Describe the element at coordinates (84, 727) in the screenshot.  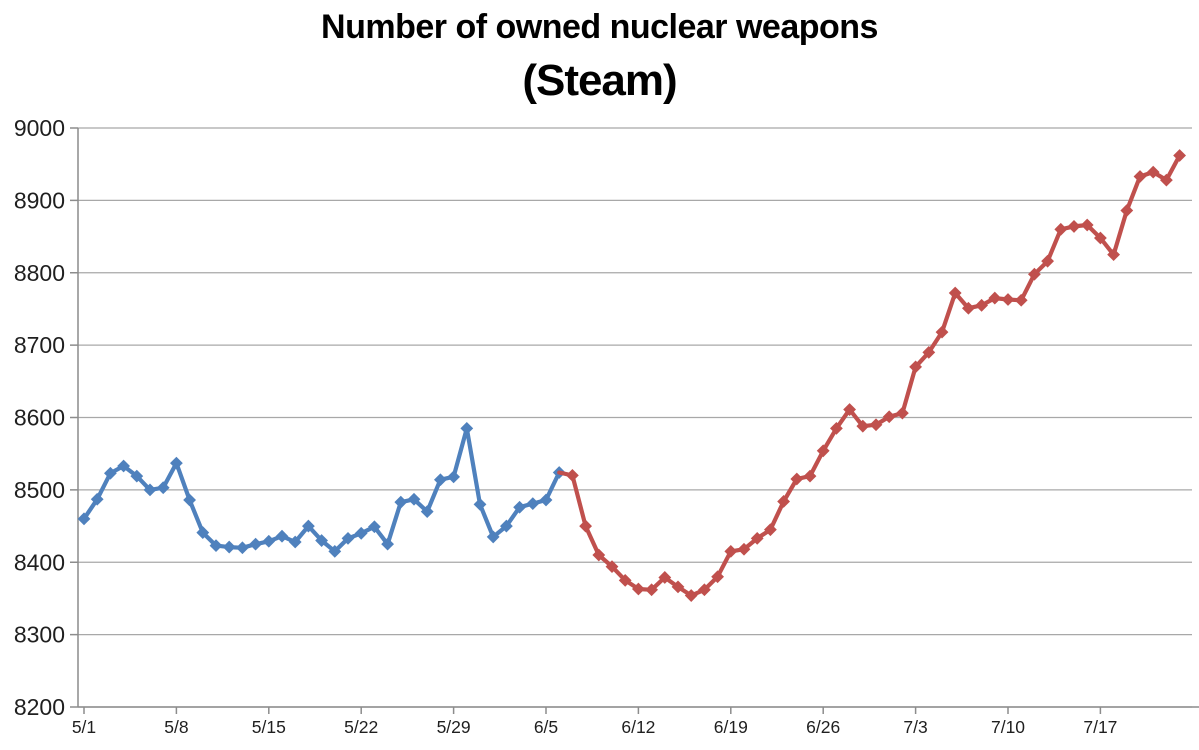
I see `x-axis-label: 5/1` at that location.